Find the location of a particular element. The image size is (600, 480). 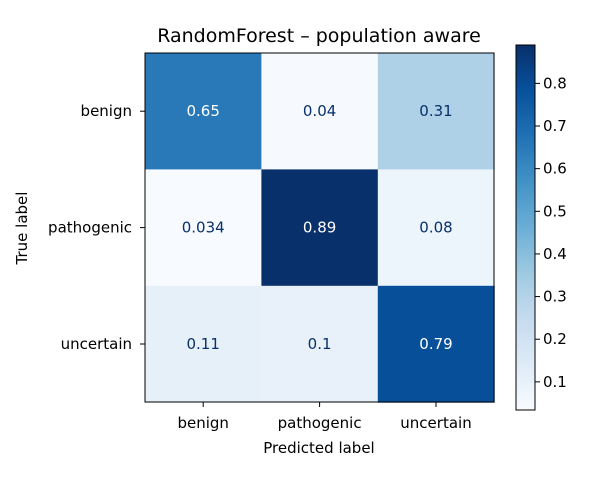

cell-value-label: 0.034 is located at coordinates (203, 228).